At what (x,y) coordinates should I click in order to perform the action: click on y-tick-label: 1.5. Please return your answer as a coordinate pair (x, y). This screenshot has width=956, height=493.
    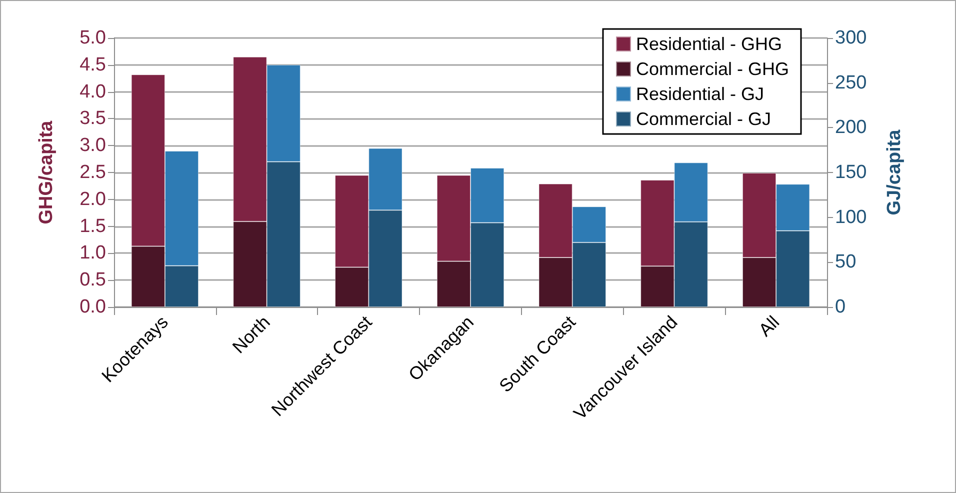
    Looking at the image, I should click on (93, 226).